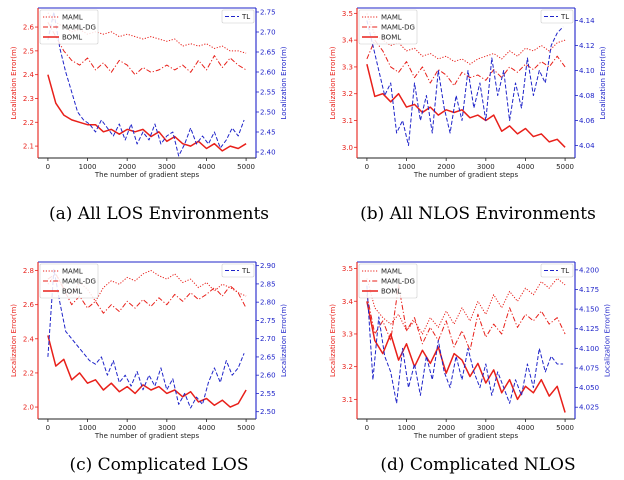 This screenshot has width=624, height=480. What do you see at coordinates (348, 41) in the screenshot?
I see `left-y-tick-label: 3.4` at bounding box center [348, 41].